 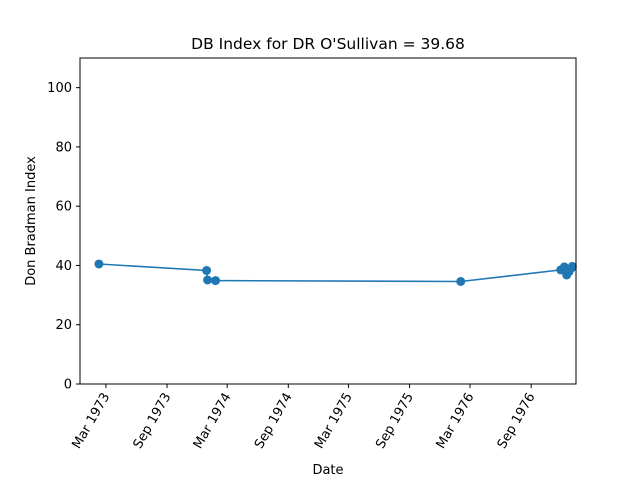 I want to click on chart-title: DB Index for DR O'Sullivan = 39.68, so click(x=328, y=44).